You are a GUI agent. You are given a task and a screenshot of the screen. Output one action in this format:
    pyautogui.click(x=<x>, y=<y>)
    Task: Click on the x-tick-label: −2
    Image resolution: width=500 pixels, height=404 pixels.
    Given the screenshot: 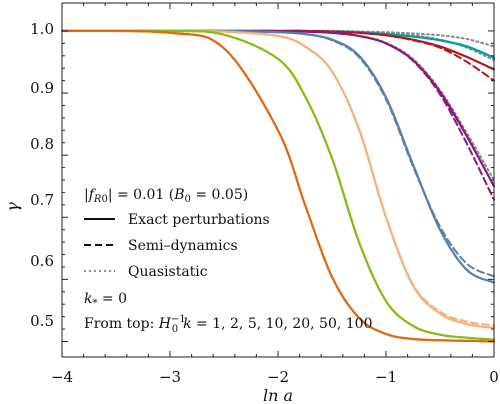 What is the action you would take?
    pyautogui.click(x=278, y=377)
    